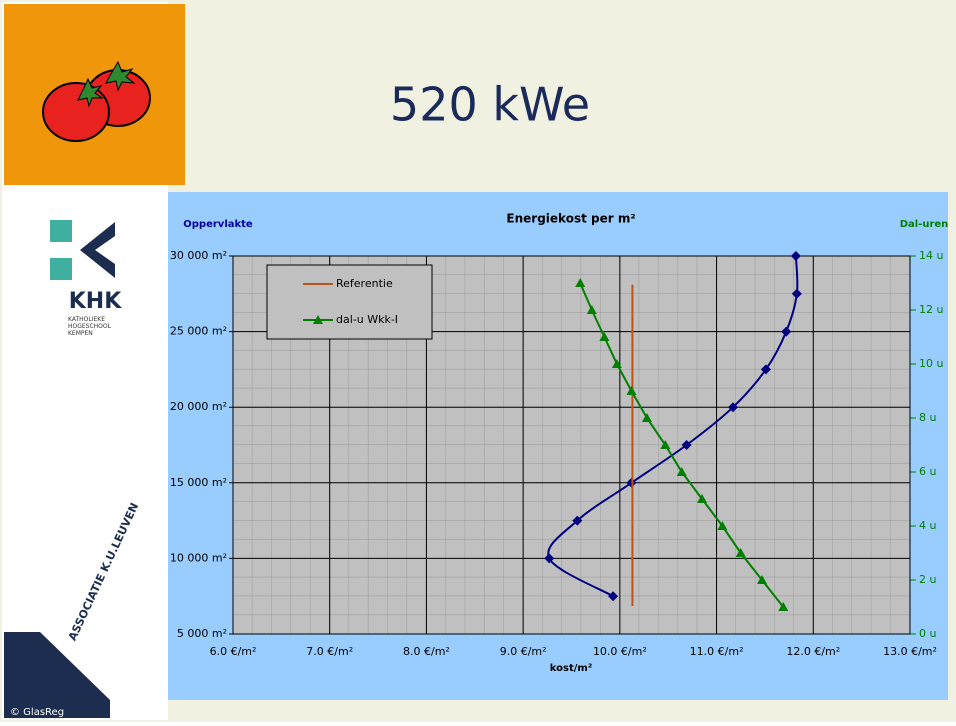  Describe the element at coordinates (927, 525) in the screenshot. I see `y2-tick-label: 4 u` at that location.